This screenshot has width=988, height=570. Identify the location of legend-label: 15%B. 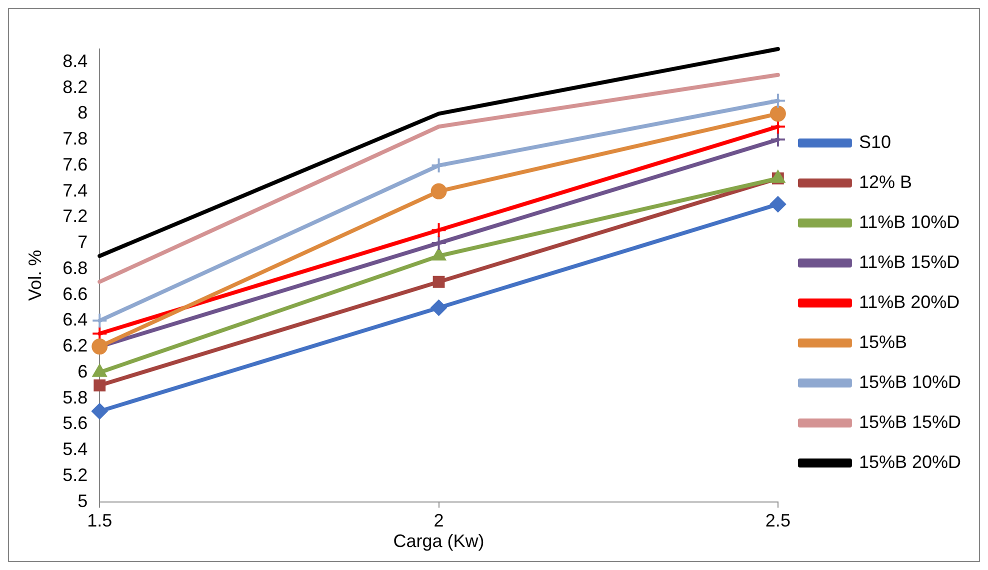
(882, 342).